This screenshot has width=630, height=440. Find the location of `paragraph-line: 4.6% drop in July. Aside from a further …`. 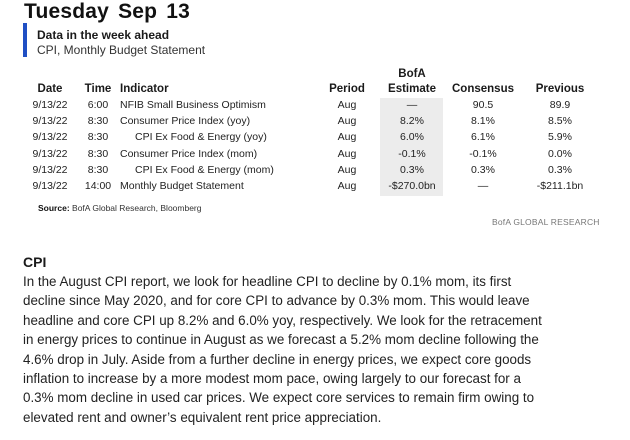

paragraph-line: 4.6% drop in July. Aside from a further … is located at coordinates (277, 359).